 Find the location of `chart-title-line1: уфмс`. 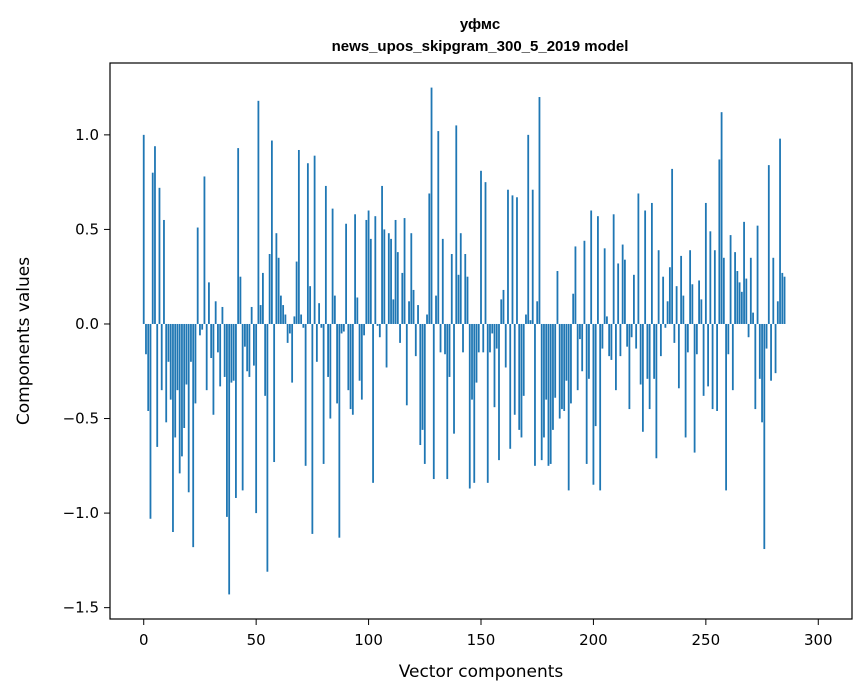

chart-title-line1: уфмс is located at coordinates (480, 24).